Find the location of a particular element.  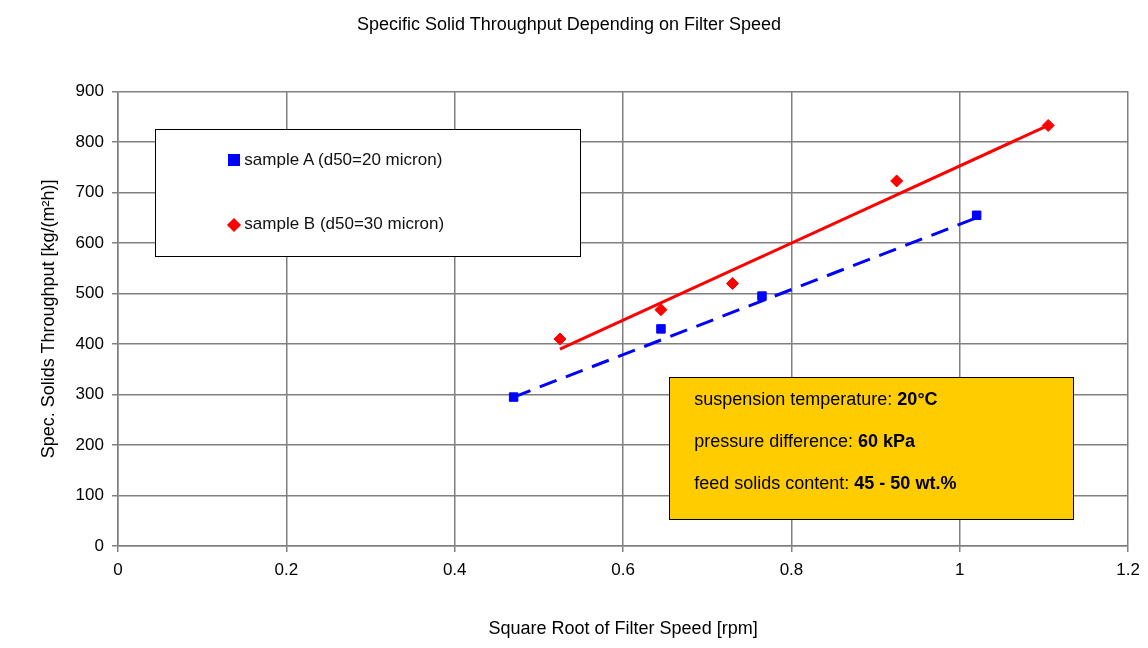

annotation: feed solids content: 45 - 50 wt.% is located at coordinates (825, 482).